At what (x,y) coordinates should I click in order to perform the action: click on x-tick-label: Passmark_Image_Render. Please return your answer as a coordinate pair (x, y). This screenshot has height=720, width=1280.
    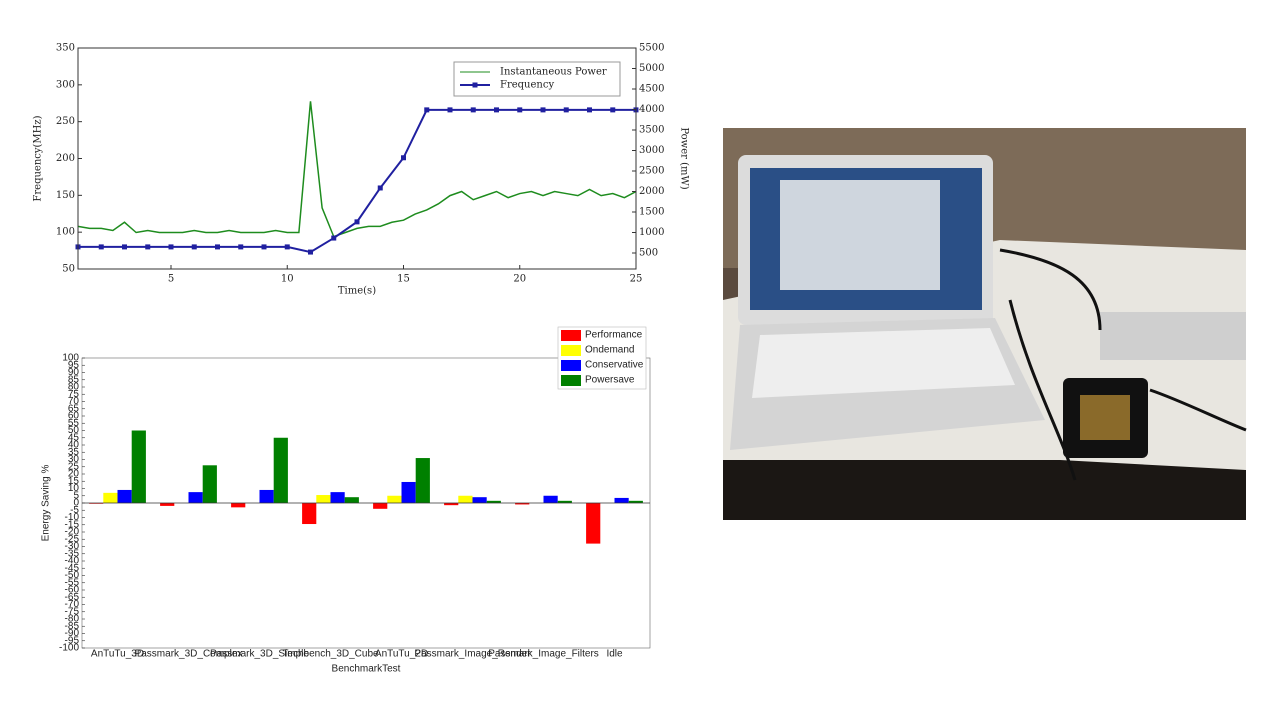
    Looking at the image, I should click on (472, 654).